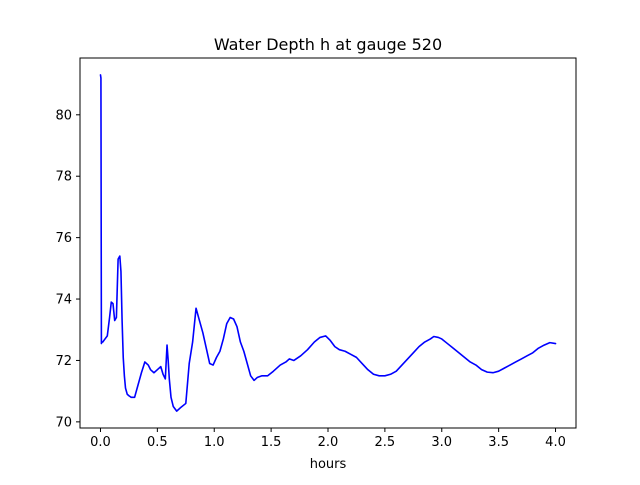 This screenshot has width=640, height=485. I want to click on y-axis: 70 72 74 76 78 80, so click(67, 269).